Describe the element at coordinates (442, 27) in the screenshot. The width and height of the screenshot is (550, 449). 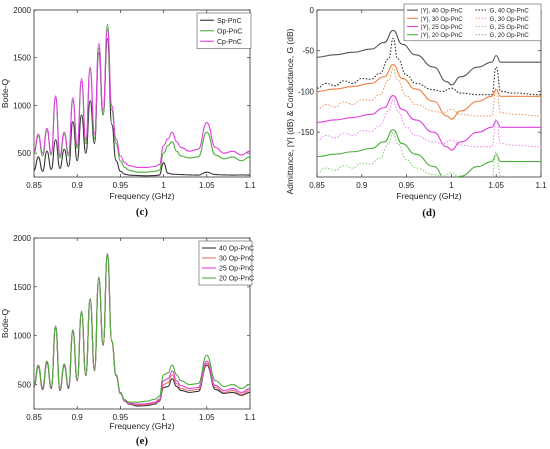
I see `legend-label: |Y|, 25 Op-PnC` at that location.